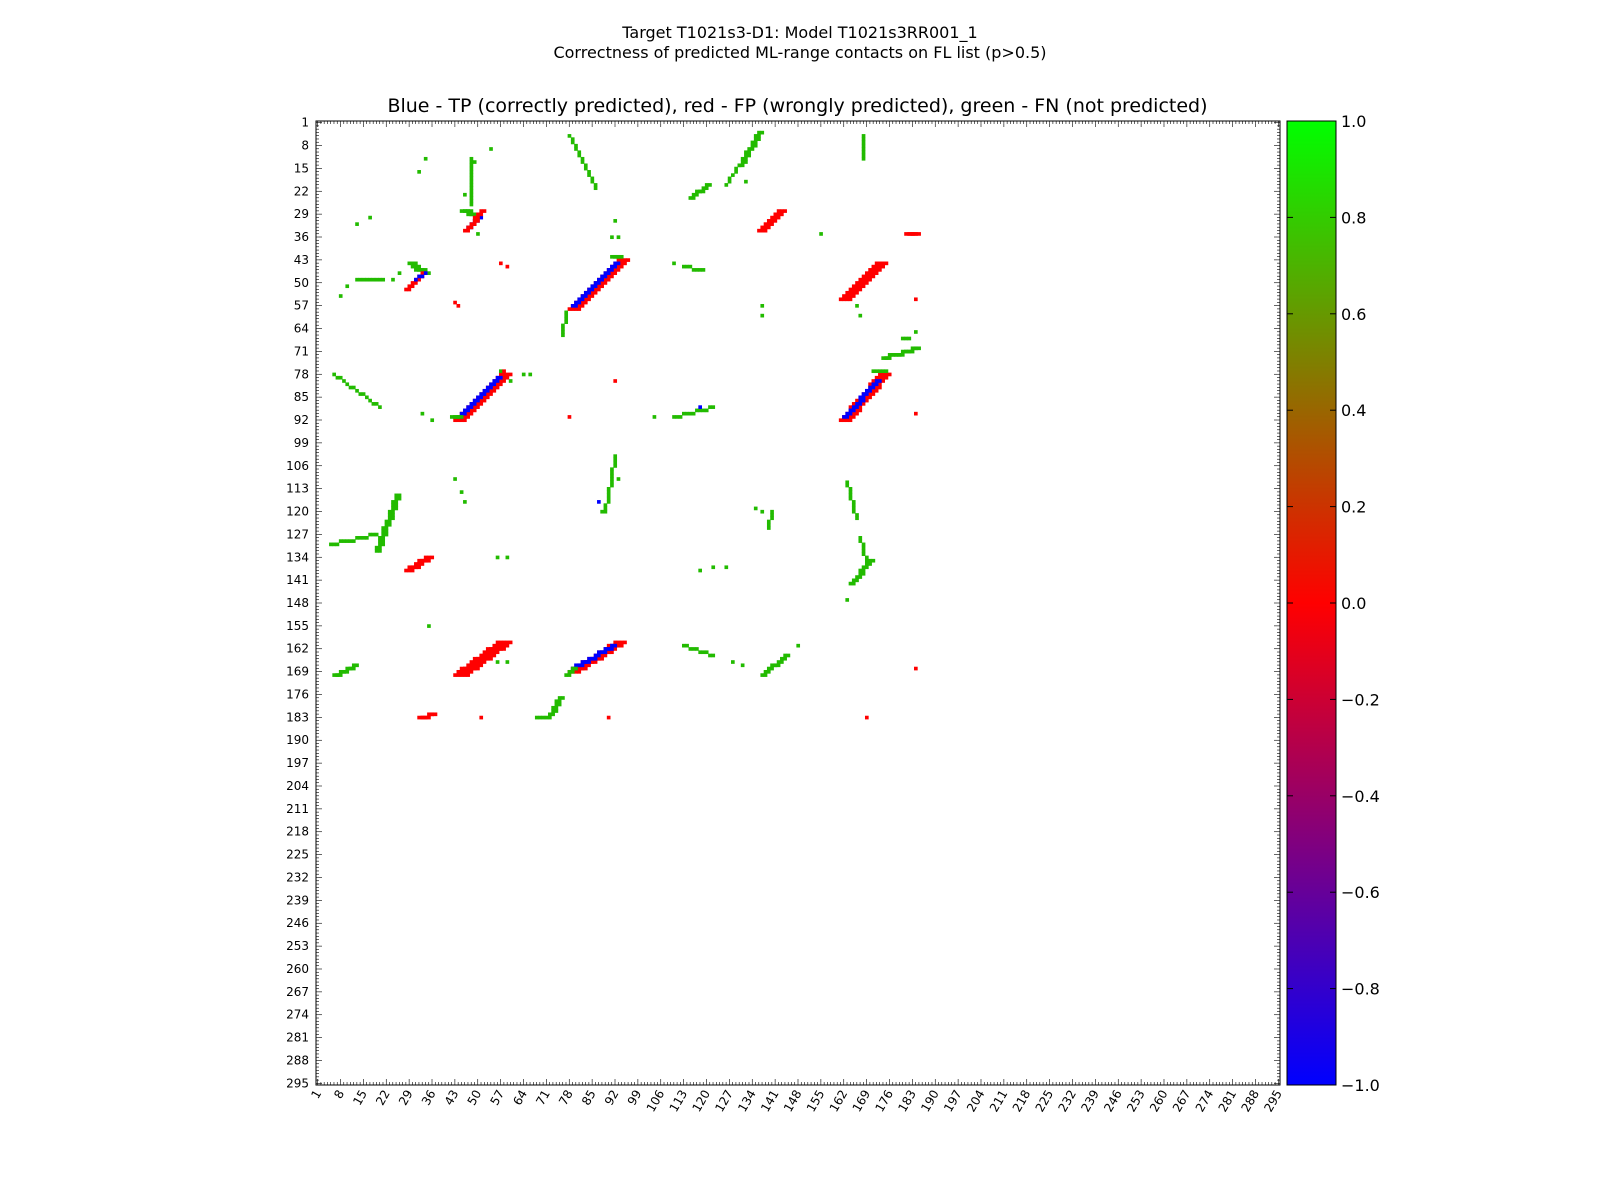  I want to click on colorbar-tick-label: 1.0, so click(1353, 121).